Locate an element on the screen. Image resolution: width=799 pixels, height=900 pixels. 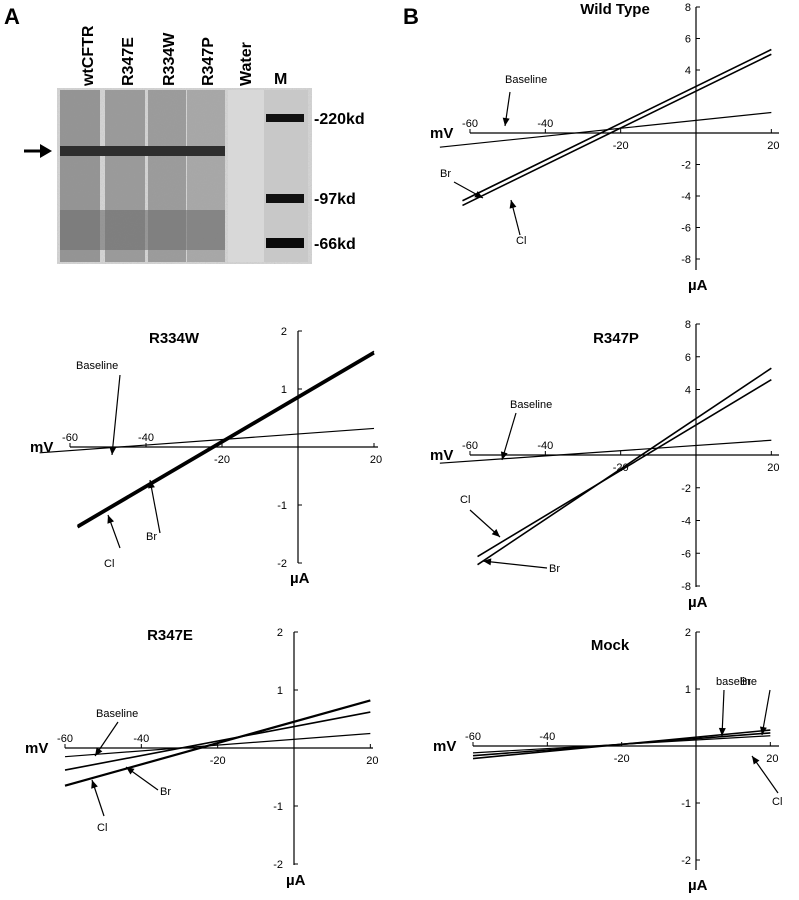
annotation-label: baseline is located at coordinates (736, 682).